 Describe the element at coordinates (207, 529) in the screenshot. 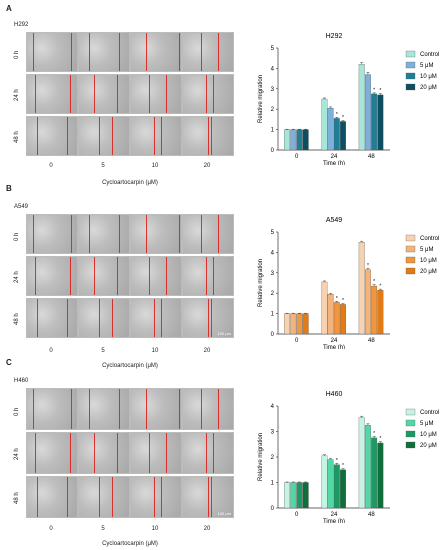

I see `concentration-label: 20` at that location.